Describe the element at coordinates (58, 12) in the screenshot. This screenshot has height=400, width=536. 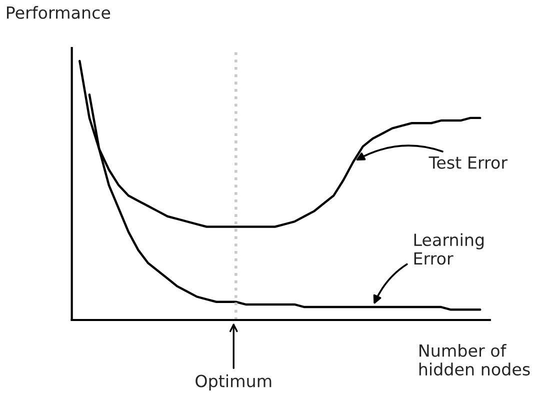
I see `y-axis-title: Performance` at that location.